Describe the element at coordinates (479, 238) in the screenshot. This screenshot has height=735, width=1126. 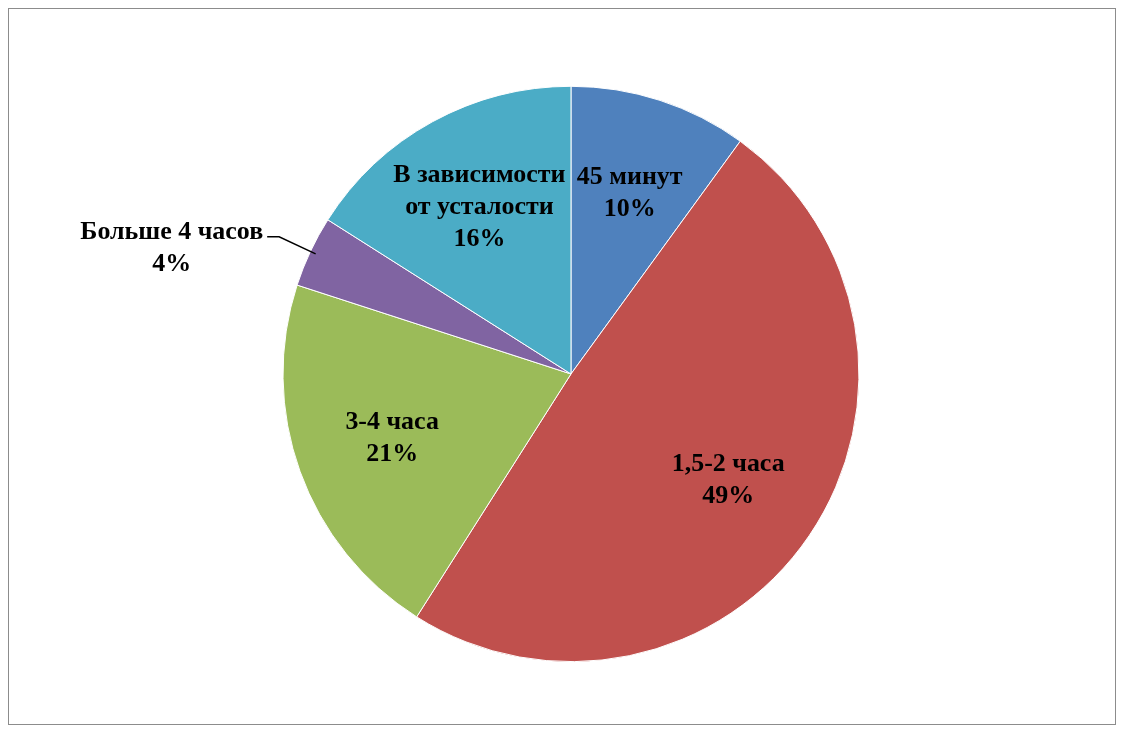
I see `data-label: 16%` at that location.